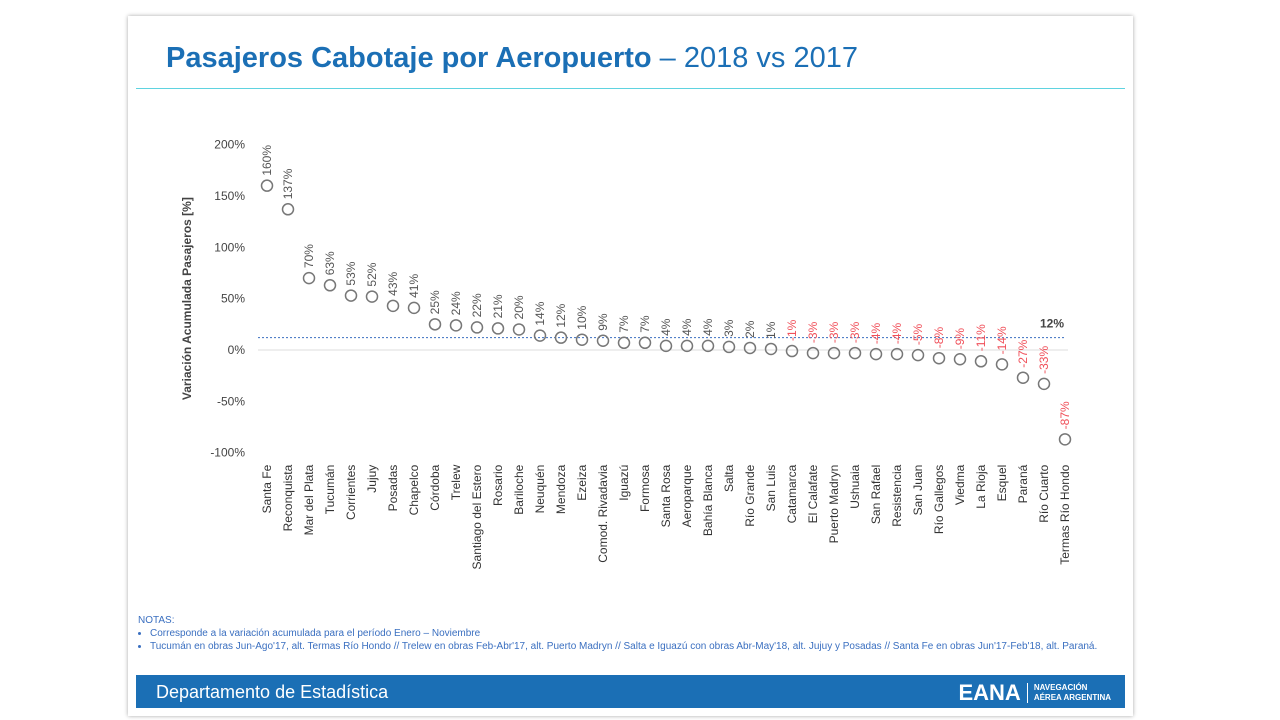 The width and height of the screenshot is (1280, 720). I want to click on data-label: 7%, so click(624, 324).